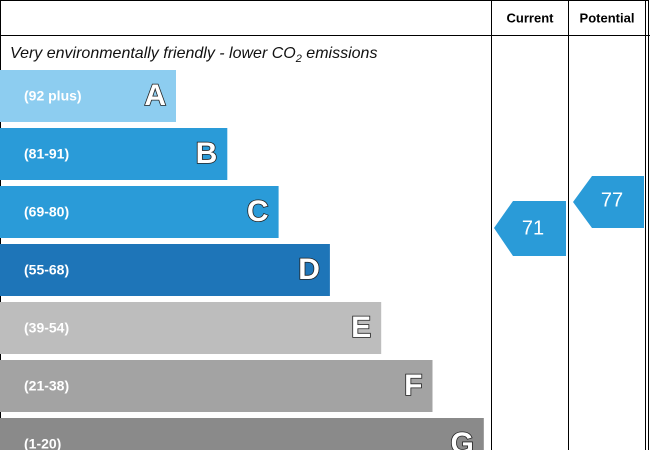 The image size is (650, 450). What do you see at coordinates (612, 200) in the screenshot?
I see `potential-value: 77` at bounding box center [612, 200].